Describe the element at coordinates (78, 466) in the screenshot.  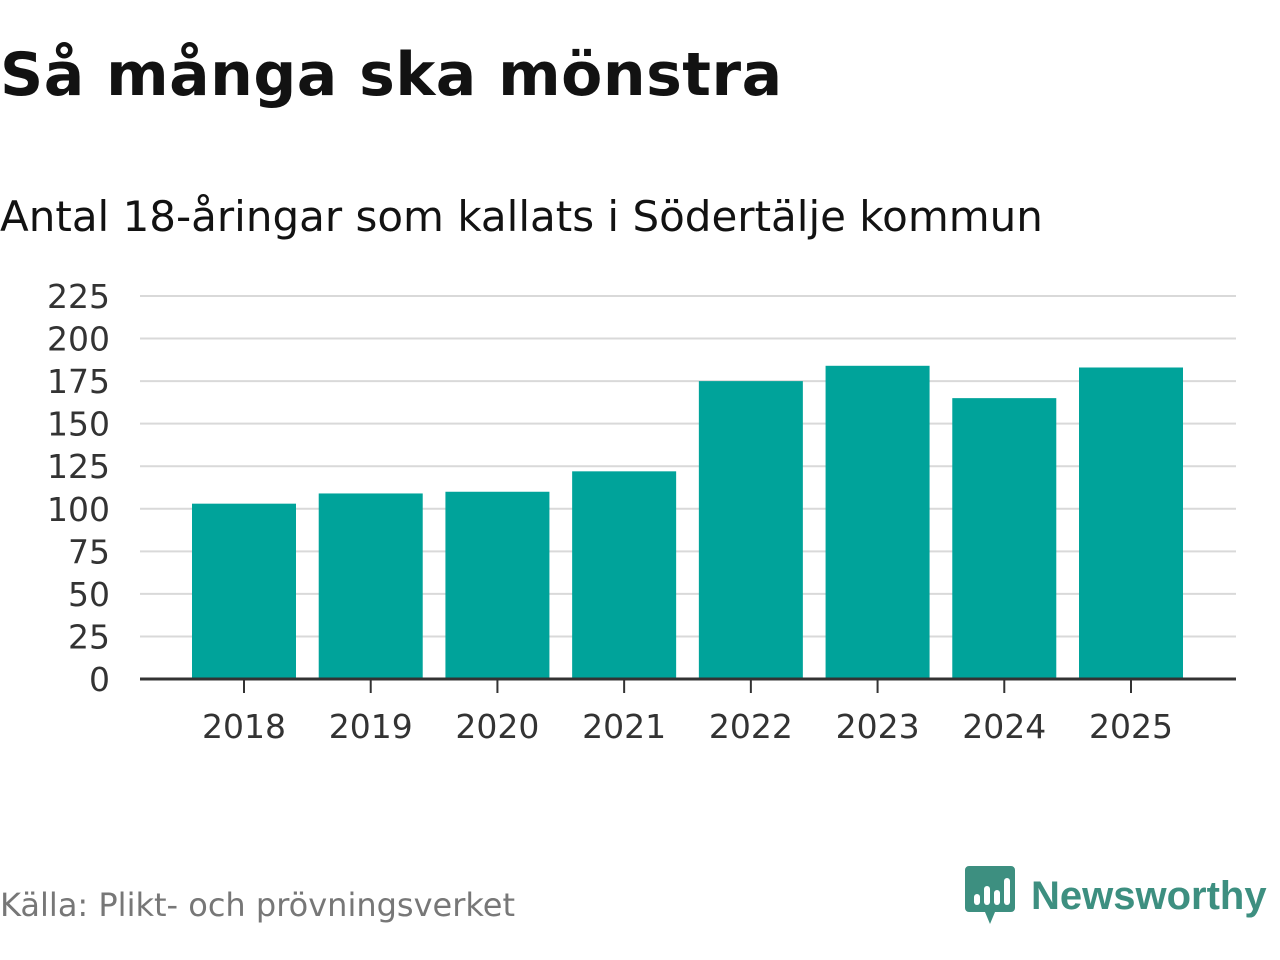
I see `y-tick-label: 125` at that location.